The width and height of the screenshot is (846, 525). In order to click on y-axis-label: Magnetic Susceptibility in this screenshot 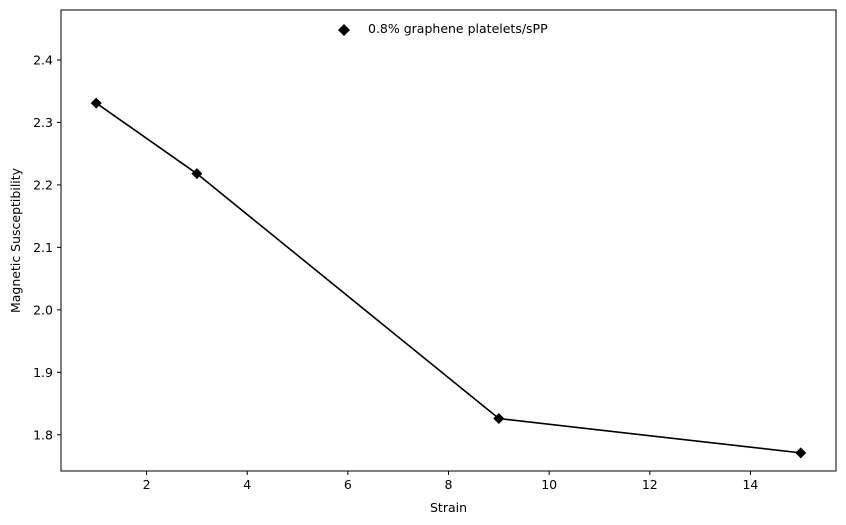, I will do `click(15, 240)`.